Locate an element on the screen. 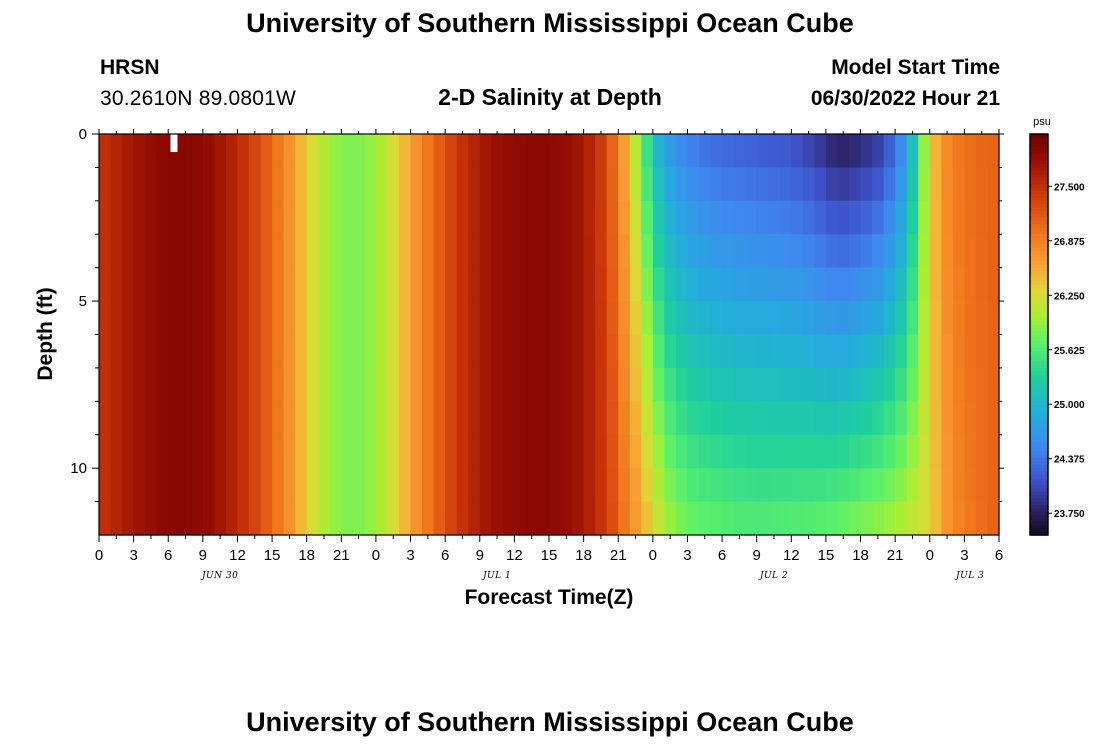  x-tick-label: 0 is located at coordinates (376, 555).